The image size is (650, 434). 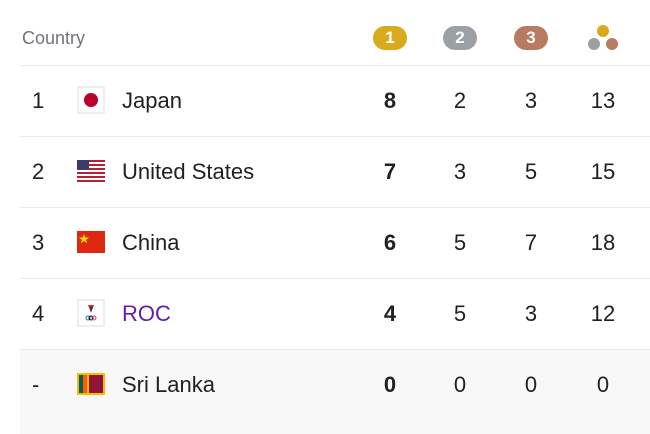 I want to click on gold: 7, so click(x=390, y=171).